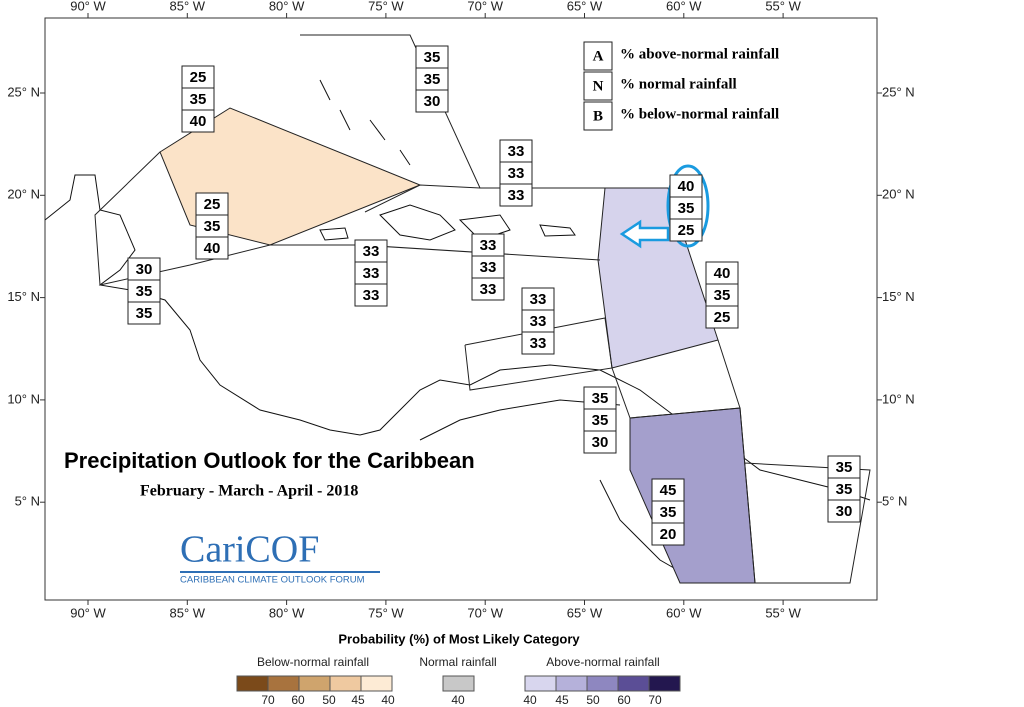 Image resolution: width=1024 pixels, height=707 pixels. I want to click on logo-name: CariCOF, so click(249, 550).